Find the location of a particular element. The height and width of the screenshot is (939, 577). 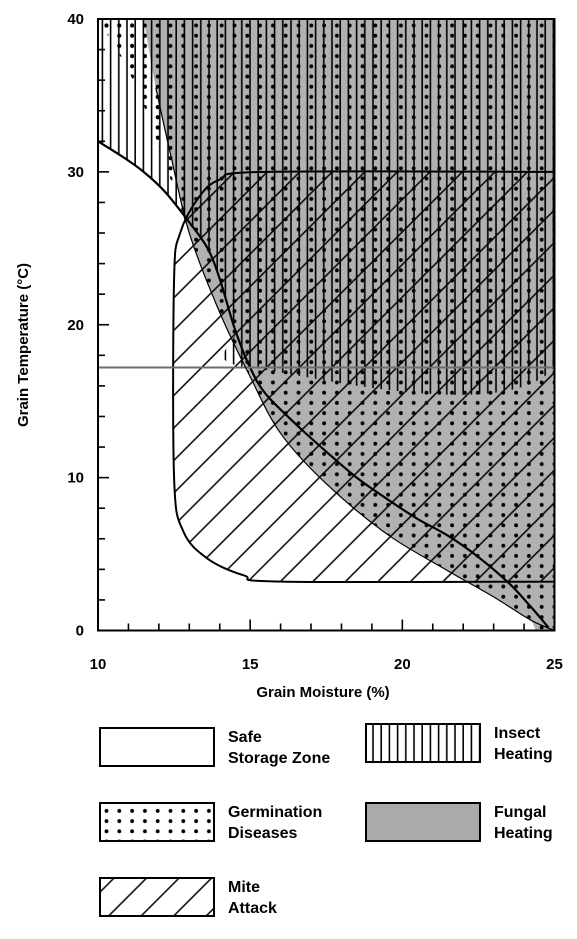

y-axis: Grain Temperature (°C) 0 10 20 30 40 is located at coordinates (49, 325).